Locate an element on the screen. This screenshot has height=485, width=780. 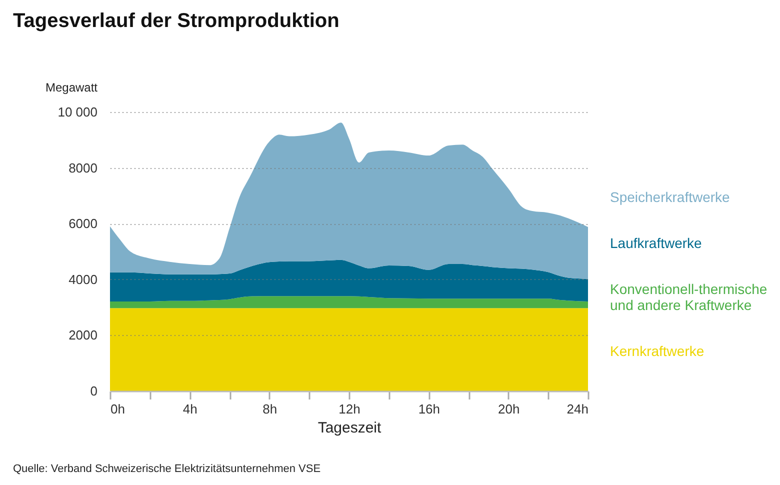
y-tick-label: 10 000 is located at coordinates (78, 112).